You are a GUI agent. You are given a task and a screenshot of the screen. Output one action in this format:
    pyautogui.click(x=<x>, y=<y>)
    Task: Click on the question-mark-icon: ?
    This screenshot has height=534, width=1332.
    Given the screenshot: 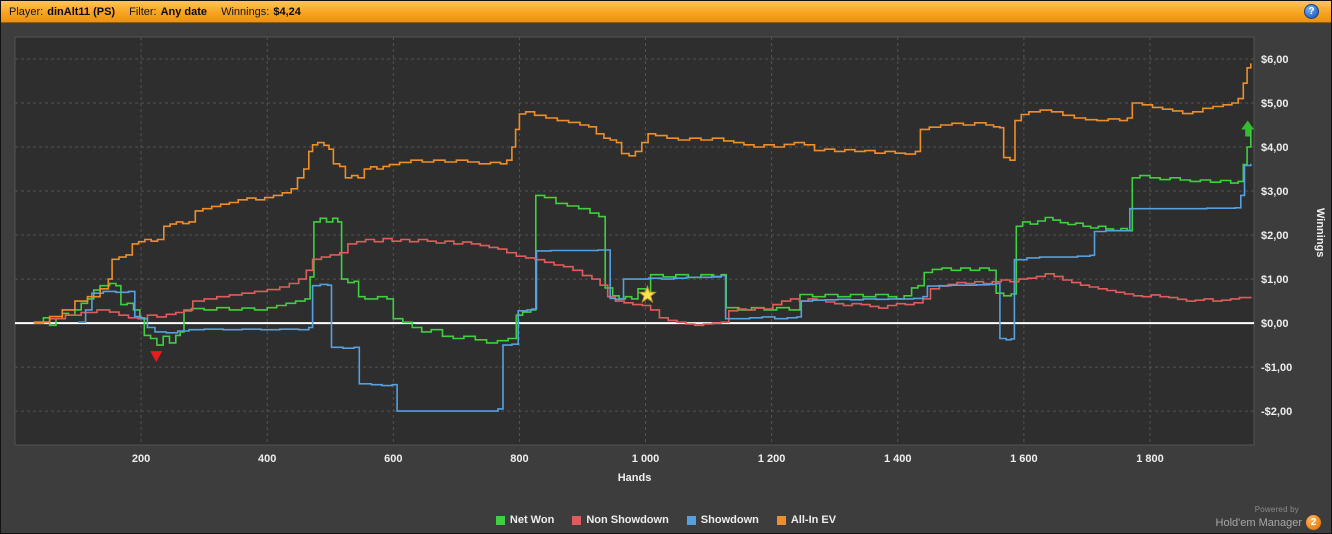 What is the action you would take?
    pyautogui.click(x=1311, y=11)
    